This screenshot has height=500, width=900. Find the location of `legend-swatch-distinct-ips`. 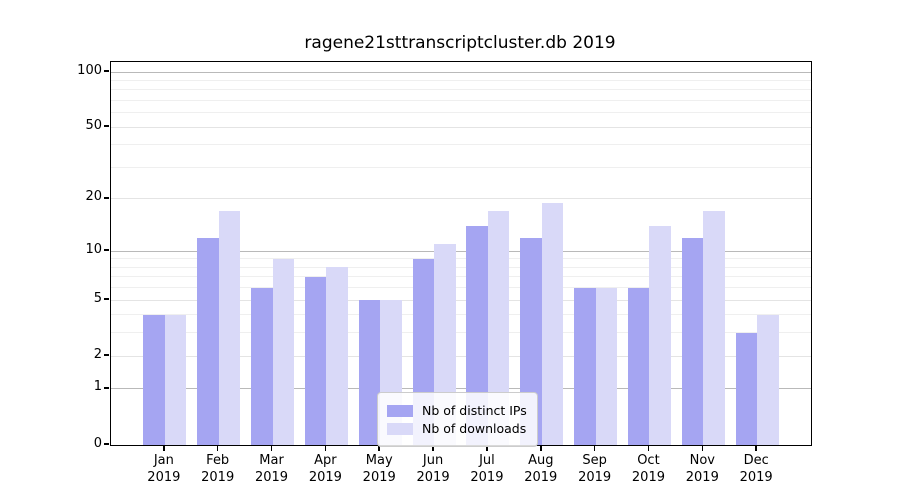

legend-swatch-distinct-ips is located at coordinates (400, 410).